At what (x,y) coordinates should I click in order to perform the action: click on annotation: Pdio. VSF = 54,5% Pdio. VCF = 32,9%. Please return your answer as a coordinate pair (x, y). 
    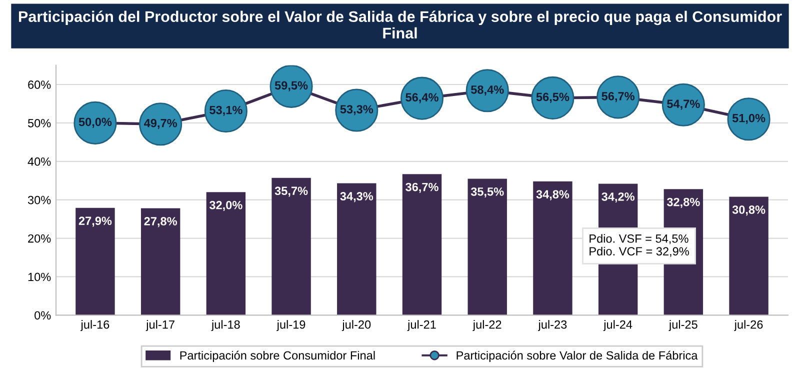
    Looking at the image, I should click on (639, 245).